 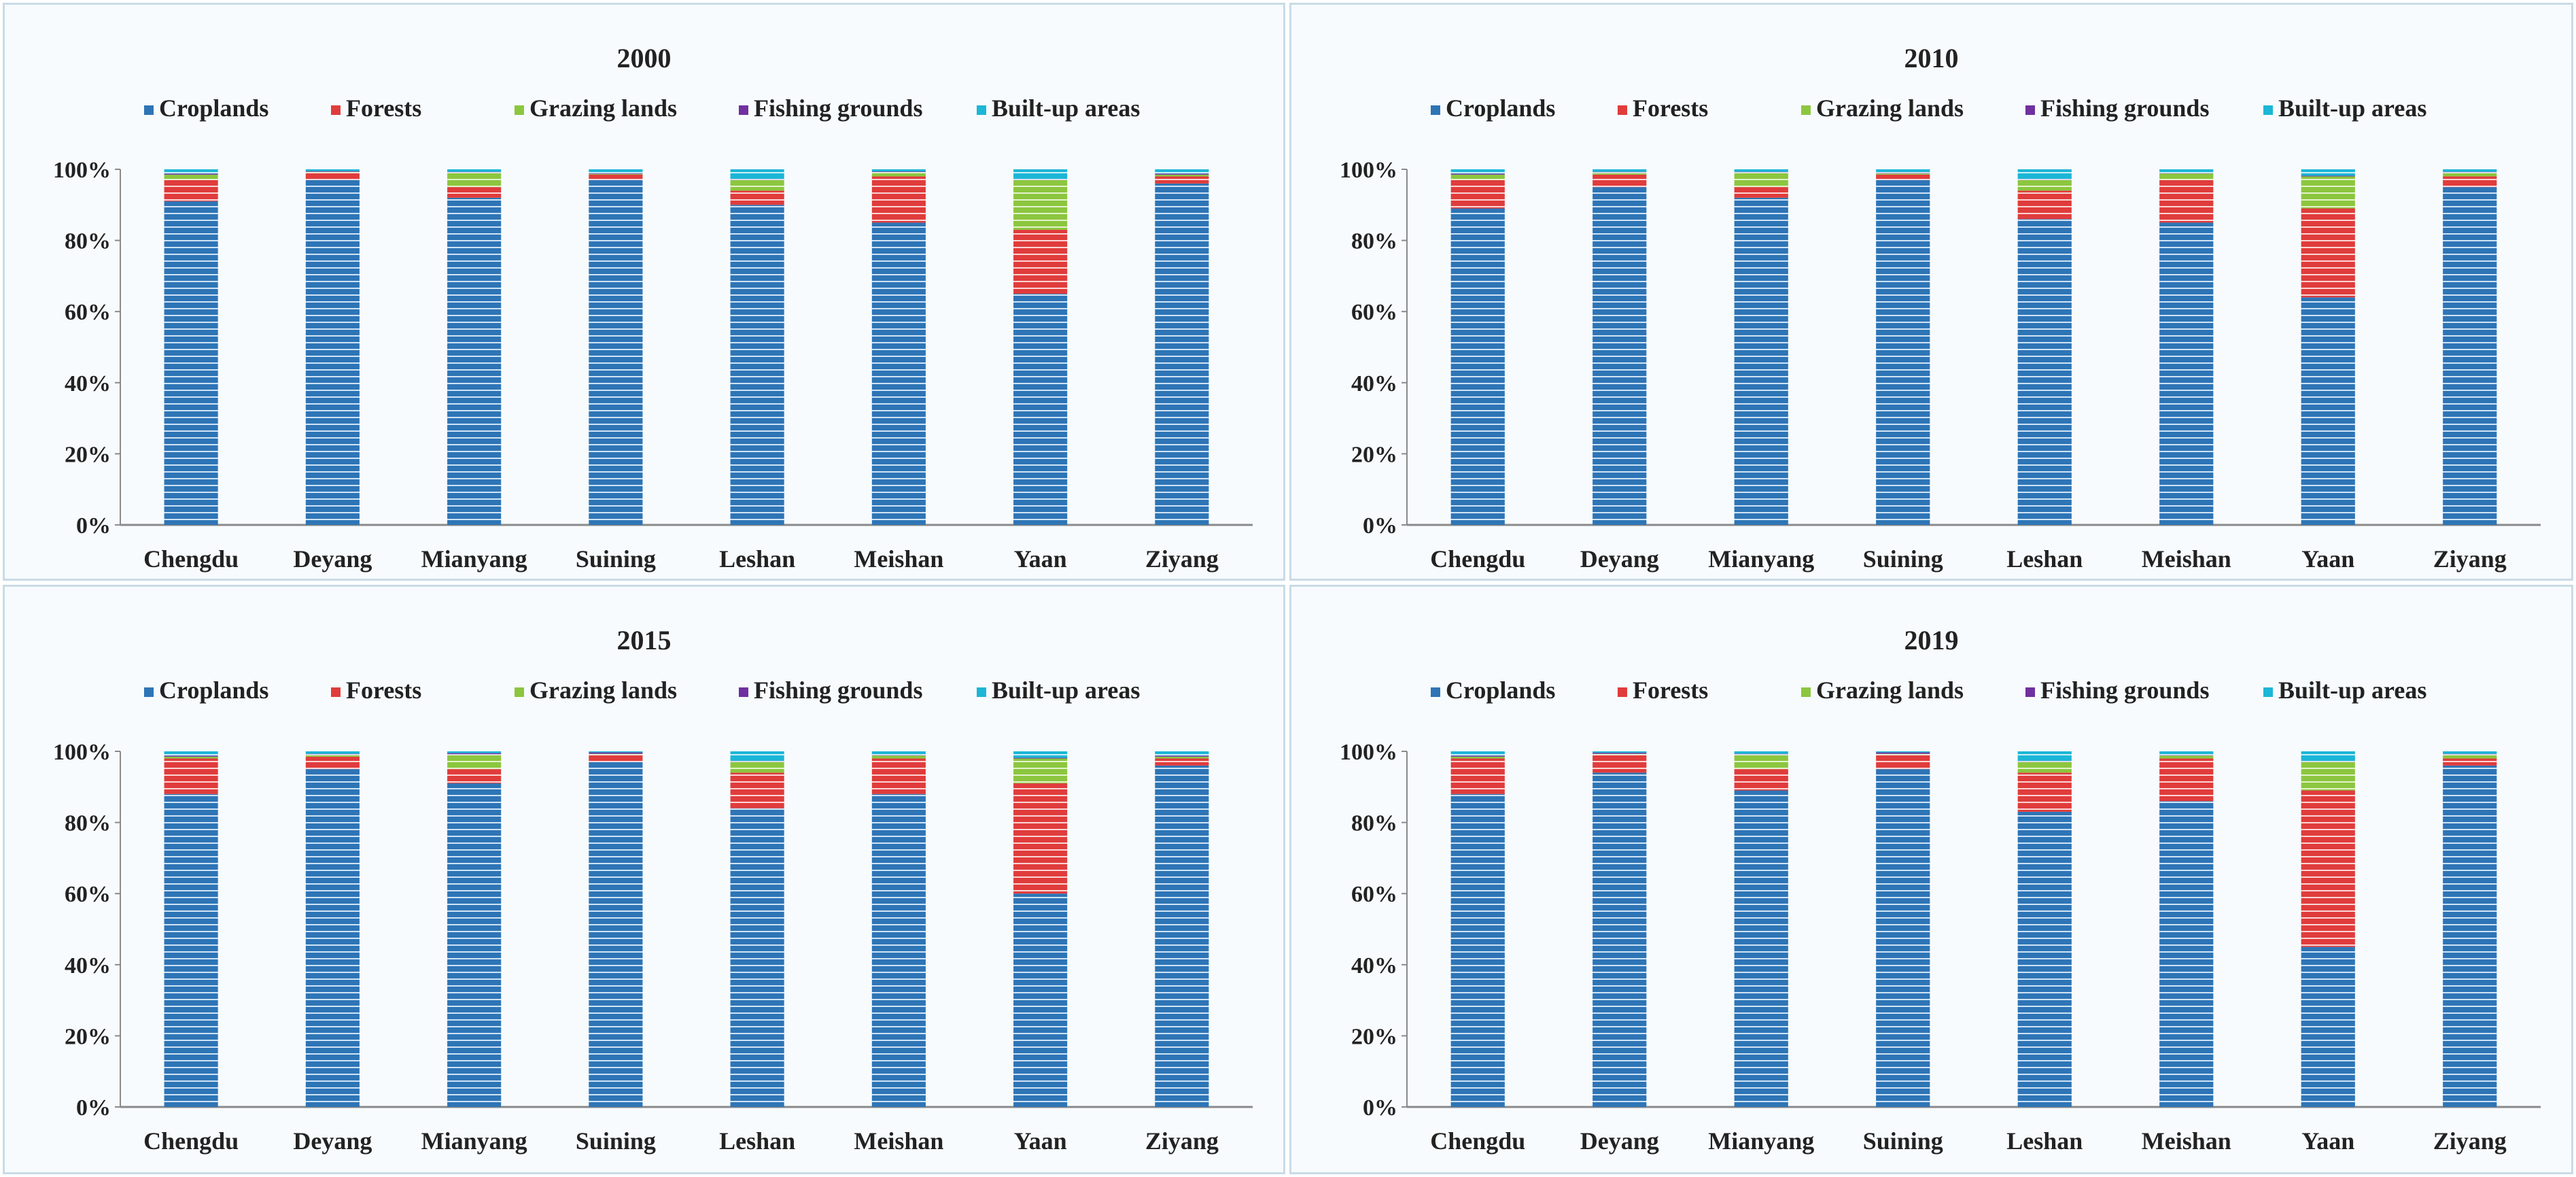 What do you see at coordinates (2117, 690) in the screenshot?
I see `legend-item-fishing-grounds: Fishing grounds` at bounding box center [2117, 690].